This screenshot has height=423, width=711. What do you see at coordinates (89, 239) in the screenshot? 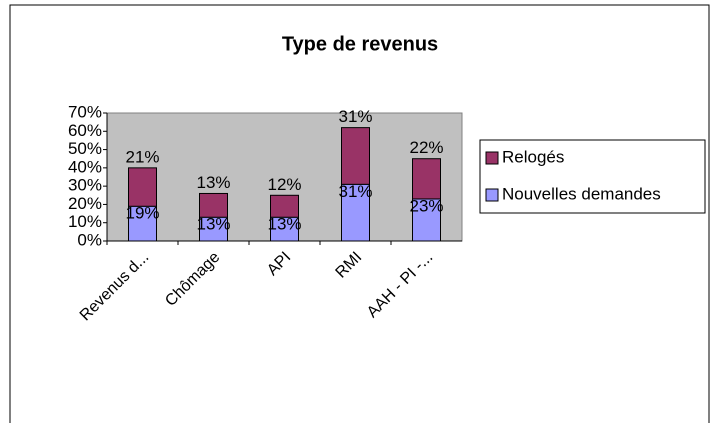
I see `y-tick-label: 0%` at bounding box center [89, 239].